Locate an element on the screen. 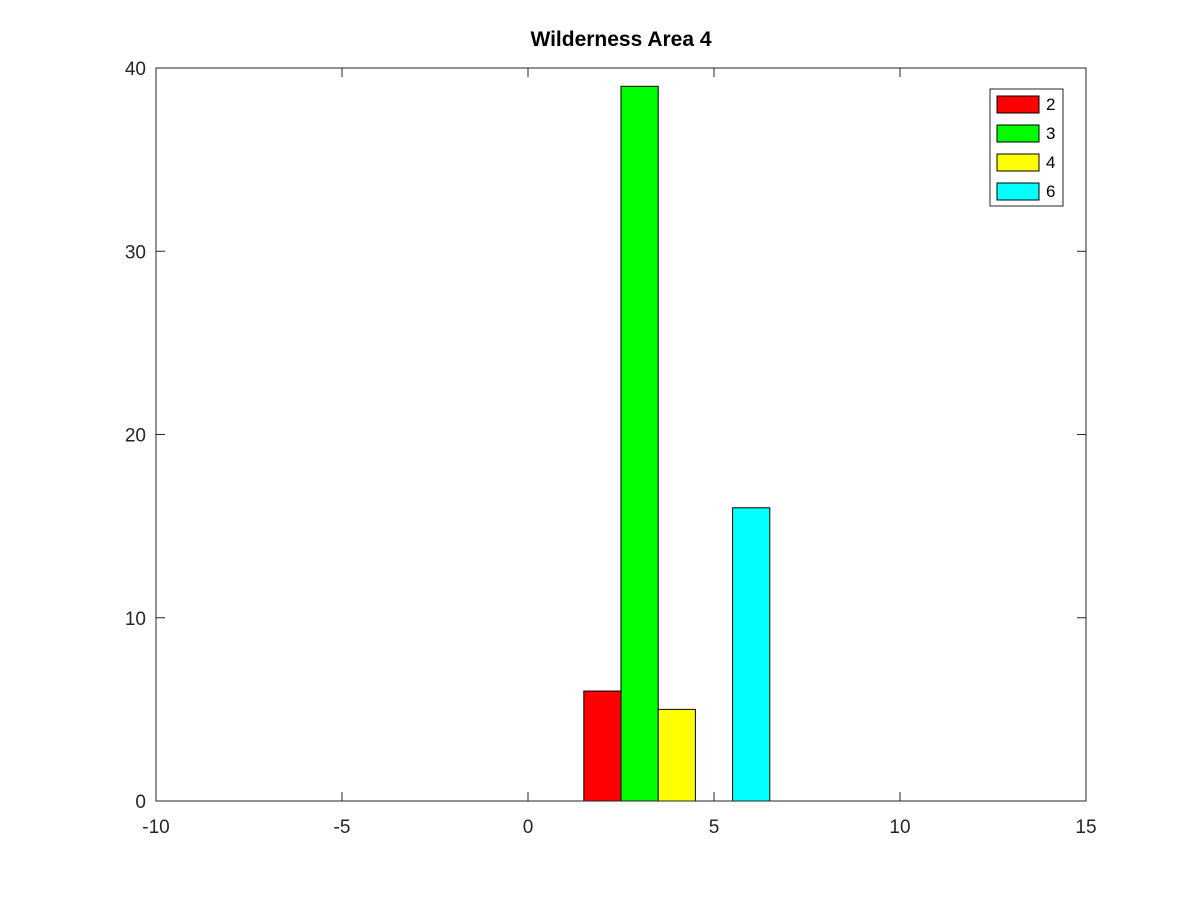 The width and height of the screenshot is (1200, 905). y-tick-label: 20 is located at coordinates (135, 436).